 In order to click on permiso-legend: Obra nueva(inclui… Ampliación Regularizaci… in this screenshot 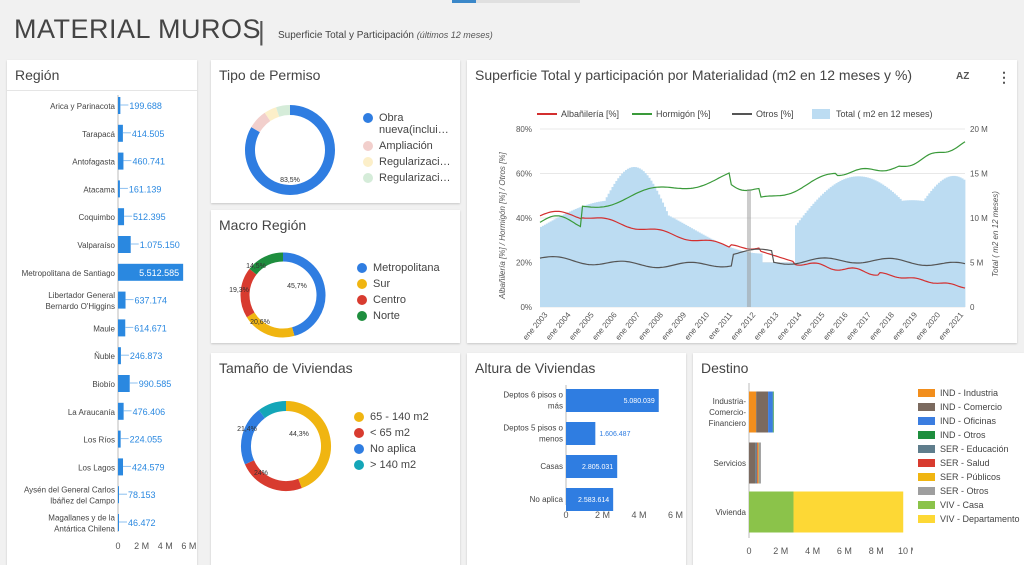, I will do `click(410, 150)`.